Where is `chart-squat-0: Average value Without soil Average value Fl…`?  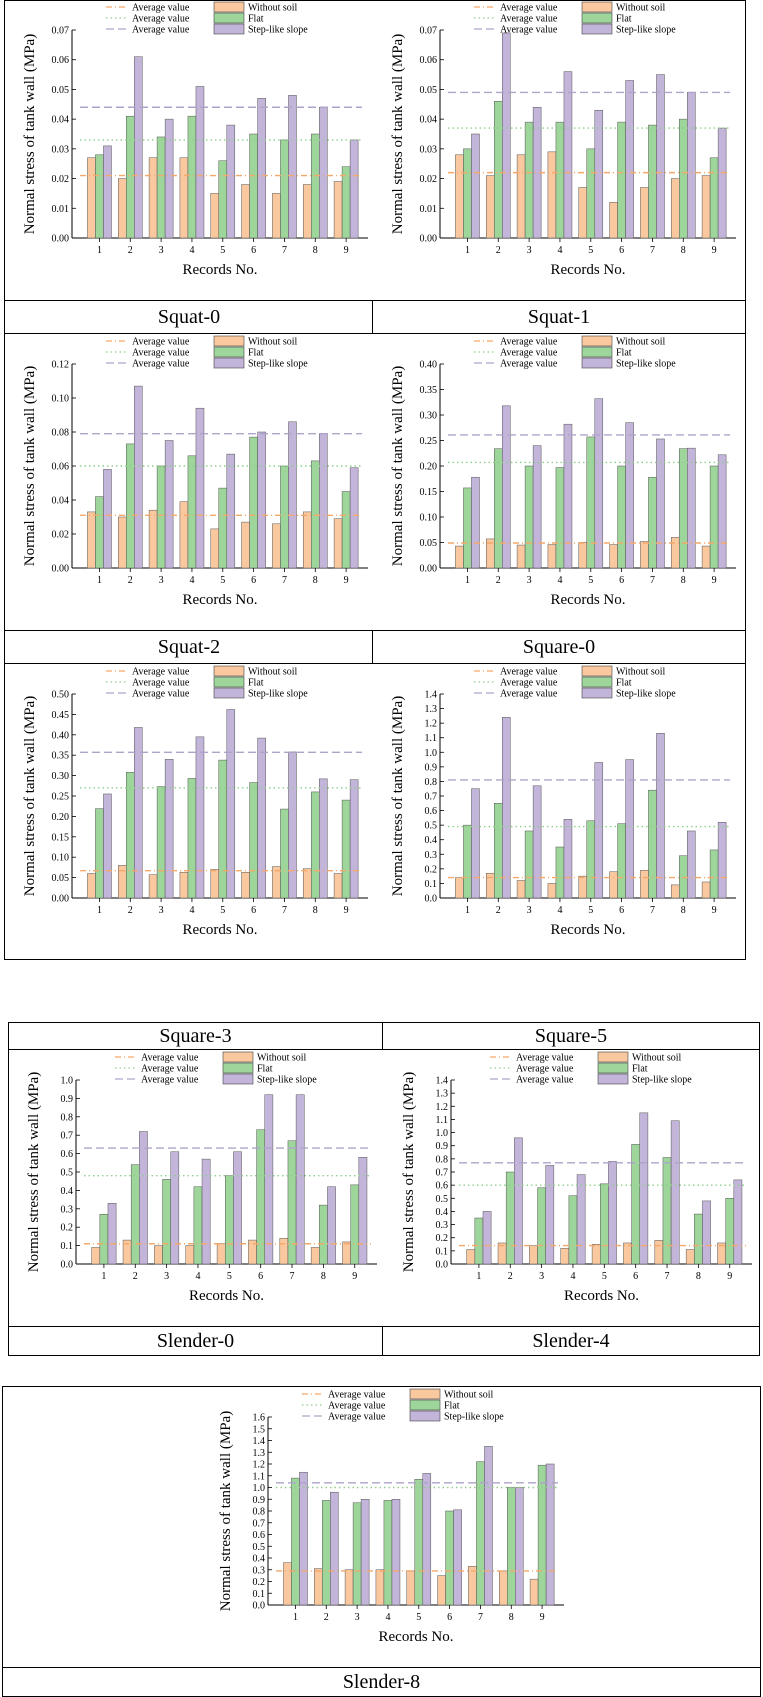 chart-squat-0: Average value Without soil Average value Fl… is located at coordinates (195, 139).